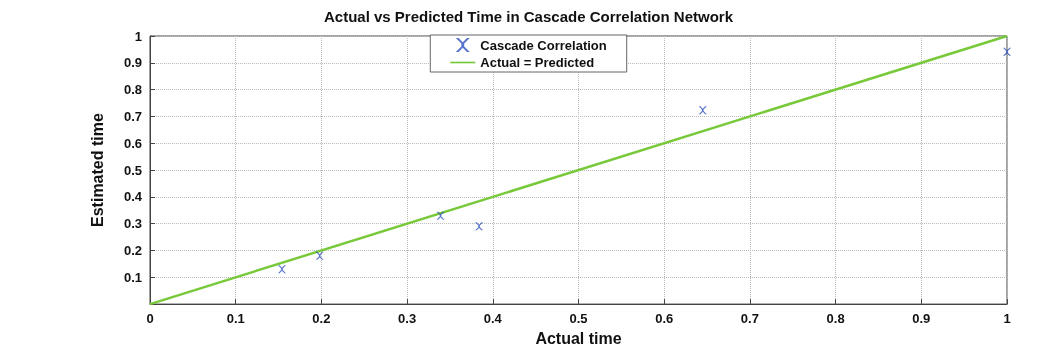 The height and width of the screenshot is (351, 1057). Describe the element at coordinates (493, 319) in the screenshot. I see `x-tick-label: 0.4` at that location.